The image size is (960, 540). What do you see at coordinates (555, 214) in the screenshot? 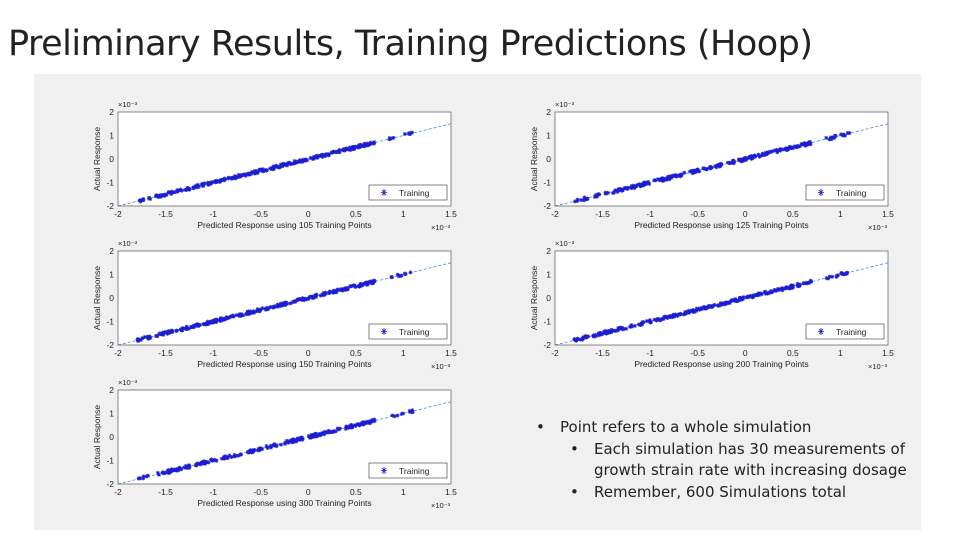
I see `x-tick-label: -2` at bounding box center [555, 214].